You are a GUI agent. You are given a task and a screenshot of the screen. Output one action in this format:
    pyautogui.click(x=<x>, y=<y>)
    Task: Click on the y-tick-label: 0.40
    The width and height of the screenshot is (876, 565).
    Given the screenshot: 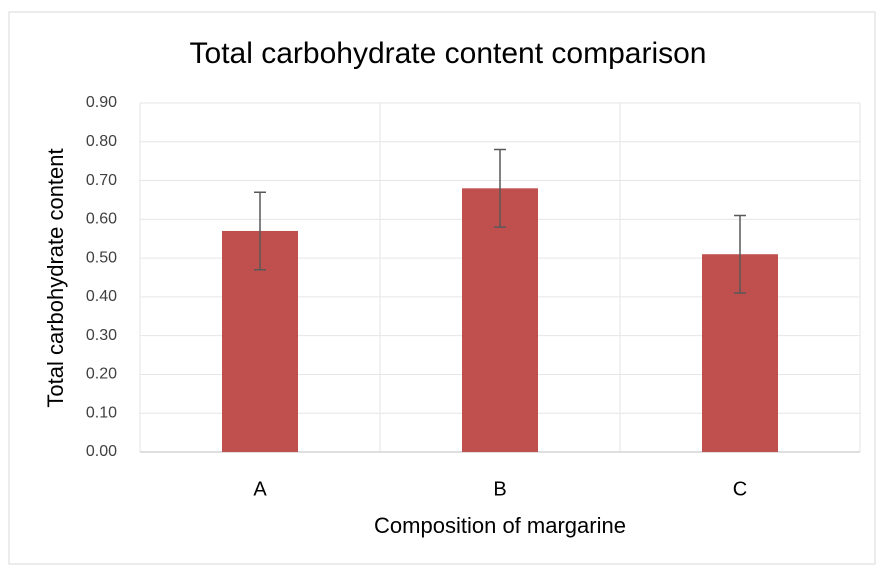 What is the action you would take?
    pyautogui.click(x=101, y=296)
    